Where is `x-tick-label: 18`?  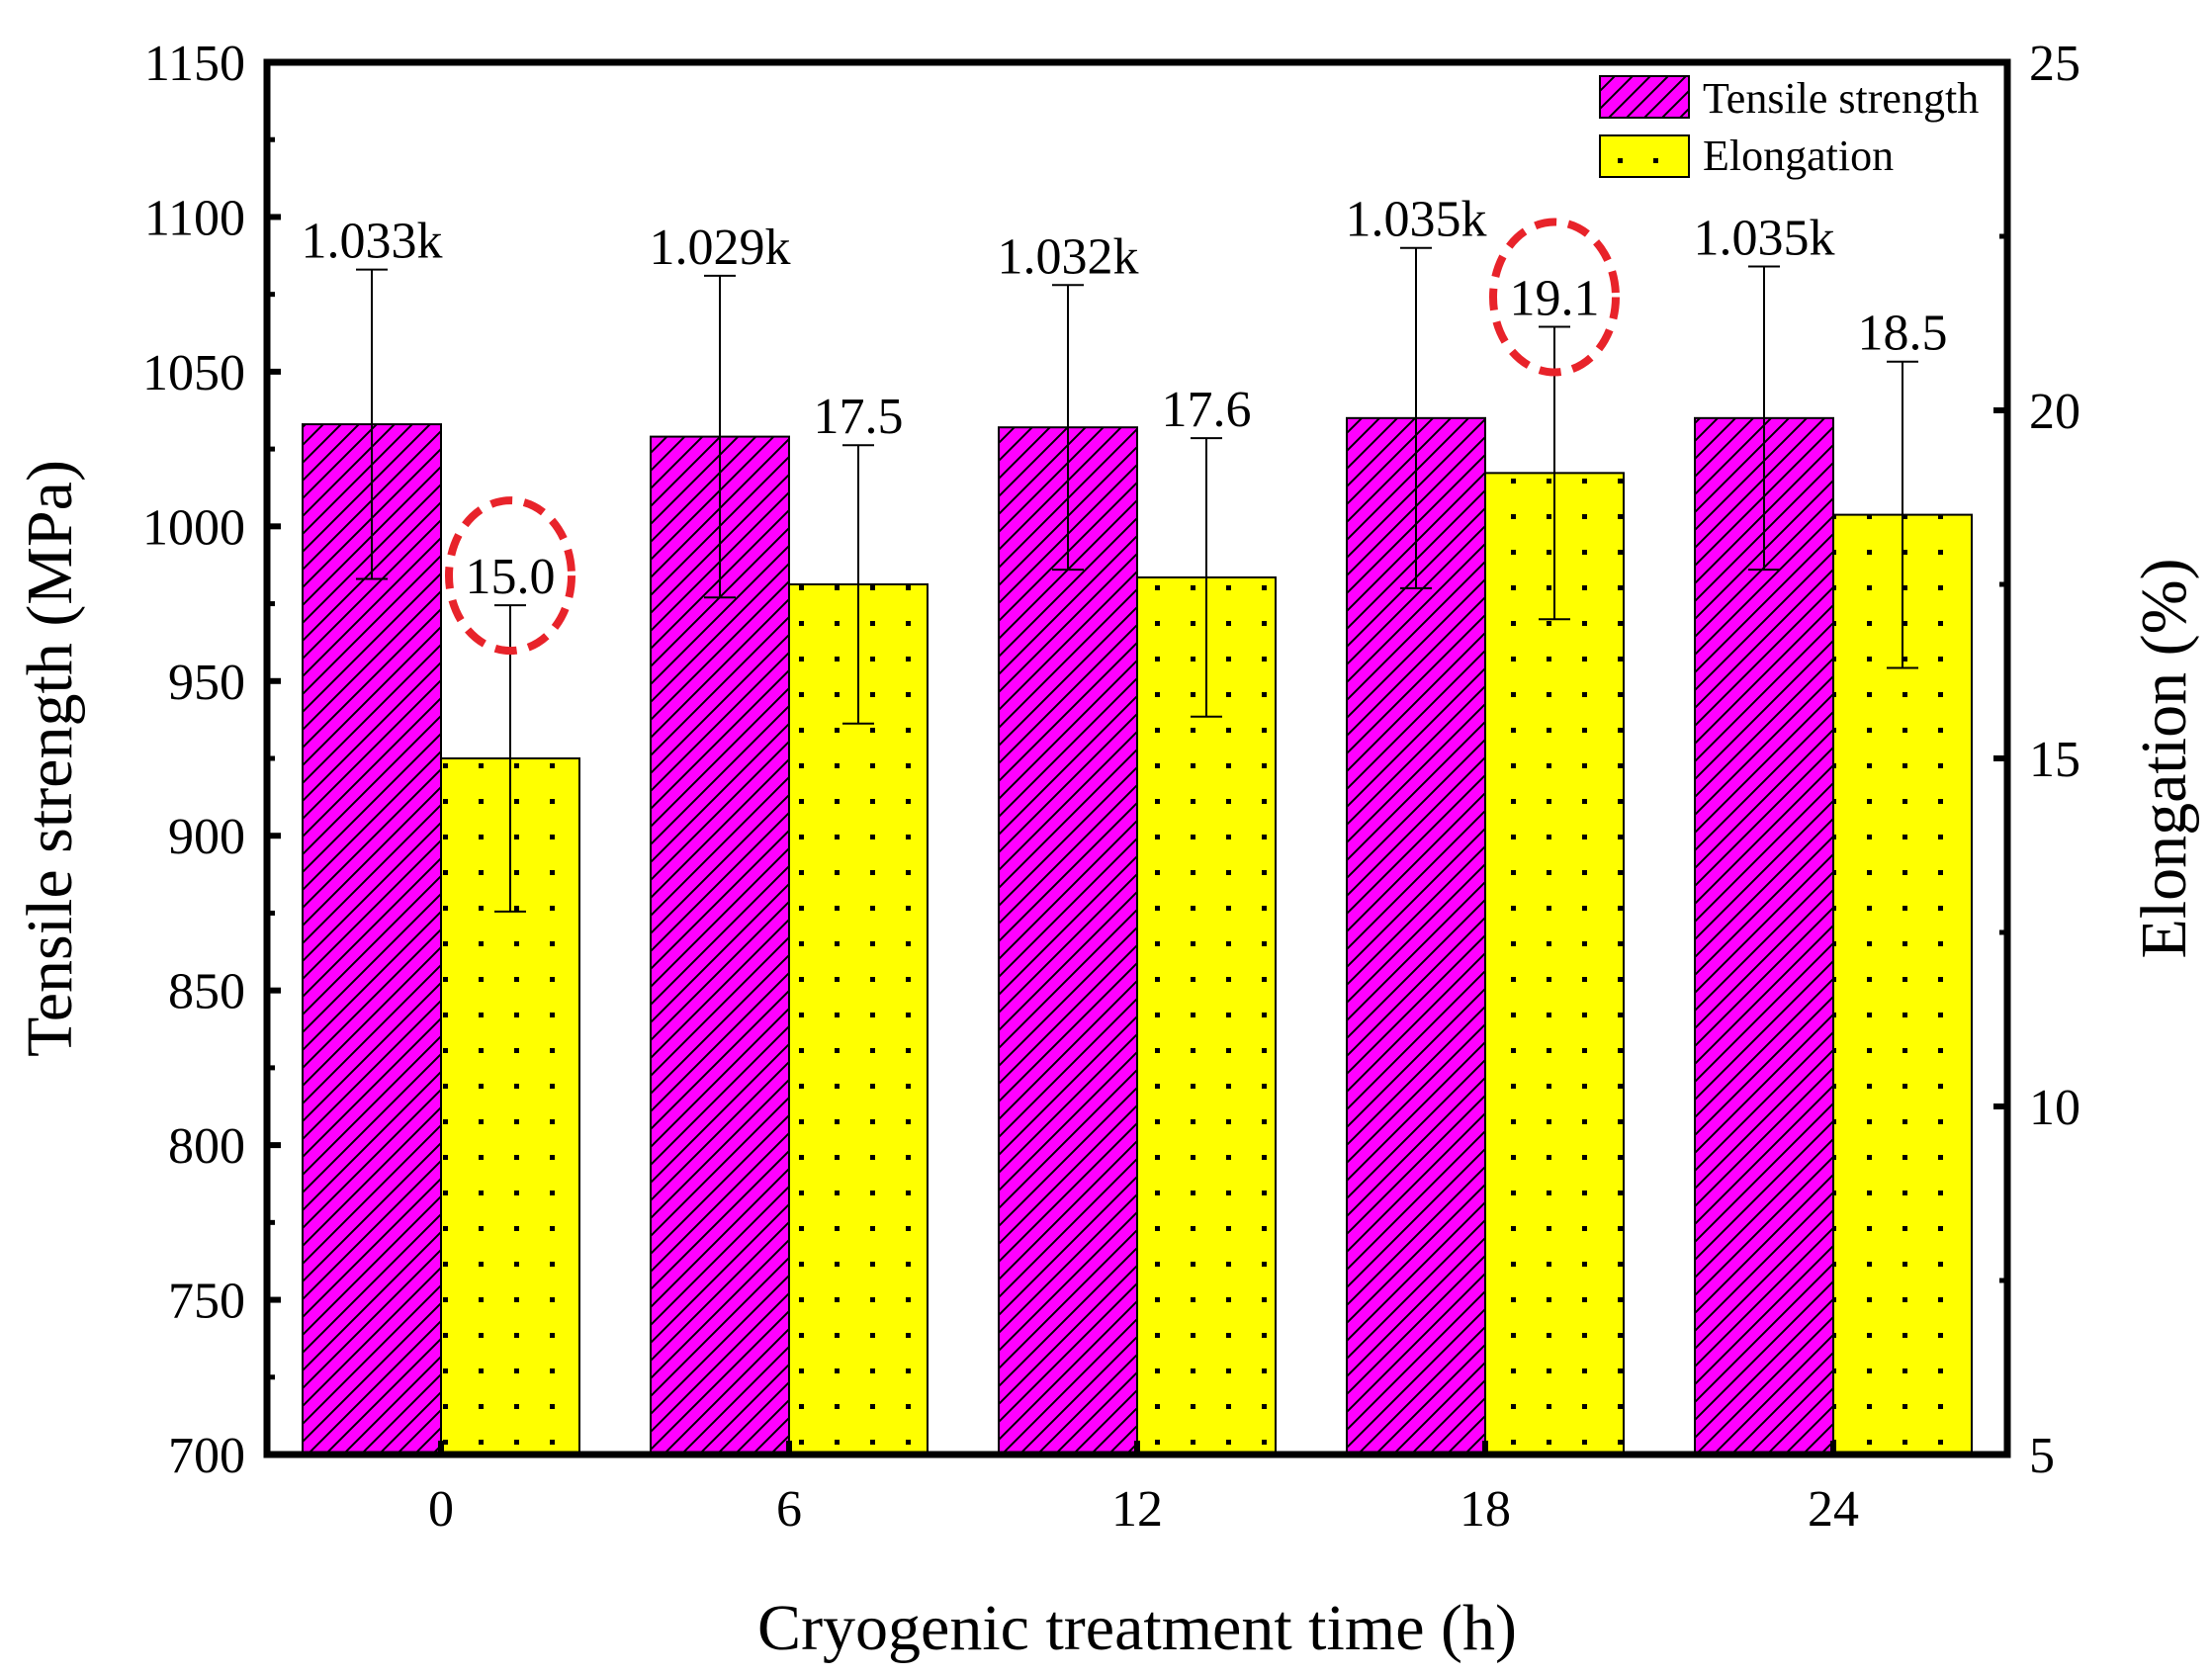
x-tick-label: 18 is located at coordinates (1486, 1509).